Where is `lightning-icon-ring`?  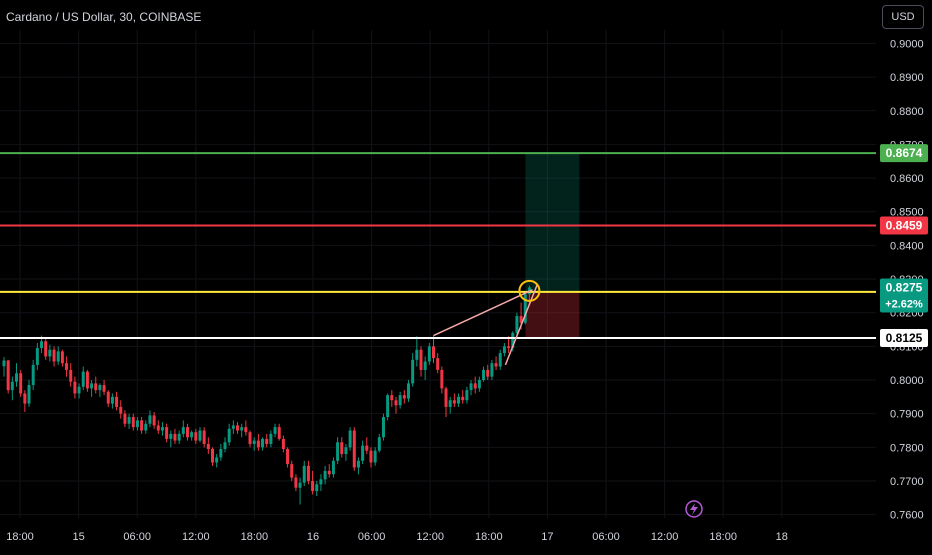 lightning-icon-ring is located at coordinates (694, 509).